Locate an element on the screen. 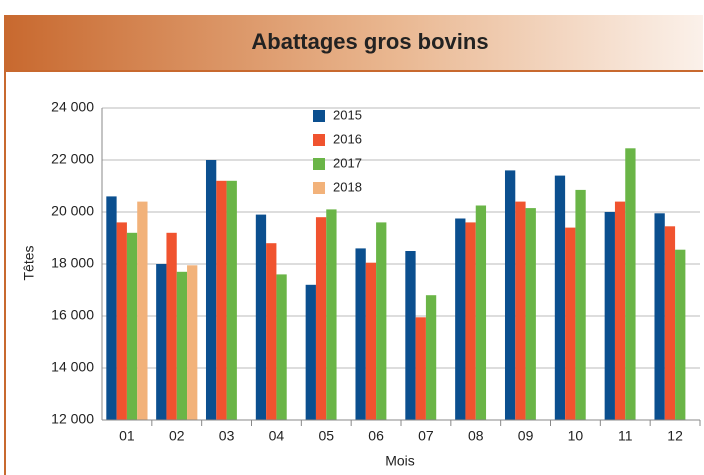 This screenshot has width=704, height=475. y-tick-label: 18 000 is located at coordinates (72, 263).